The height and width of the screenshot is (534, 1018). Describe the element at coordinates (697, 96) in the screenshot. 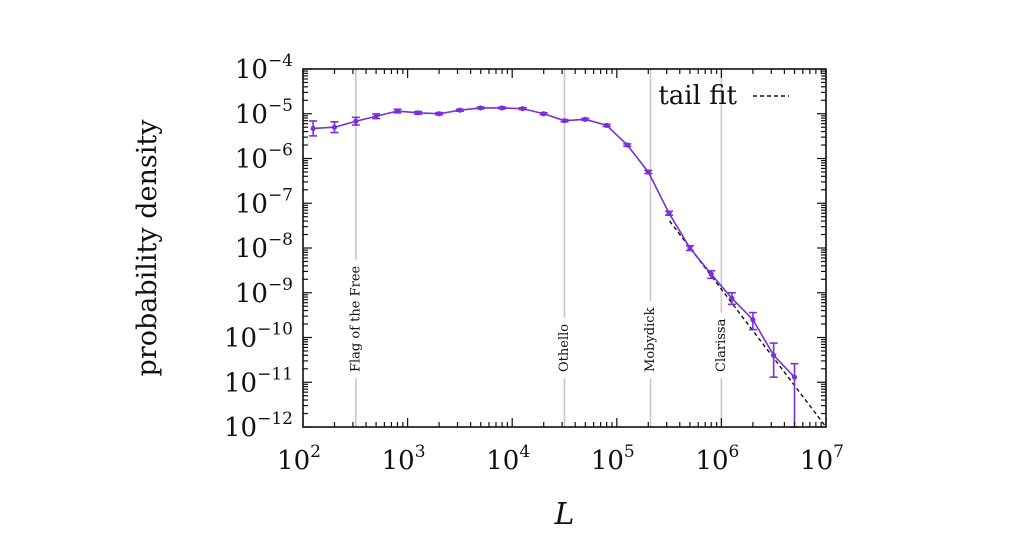

I see `legend-label: tail fit` at that location.